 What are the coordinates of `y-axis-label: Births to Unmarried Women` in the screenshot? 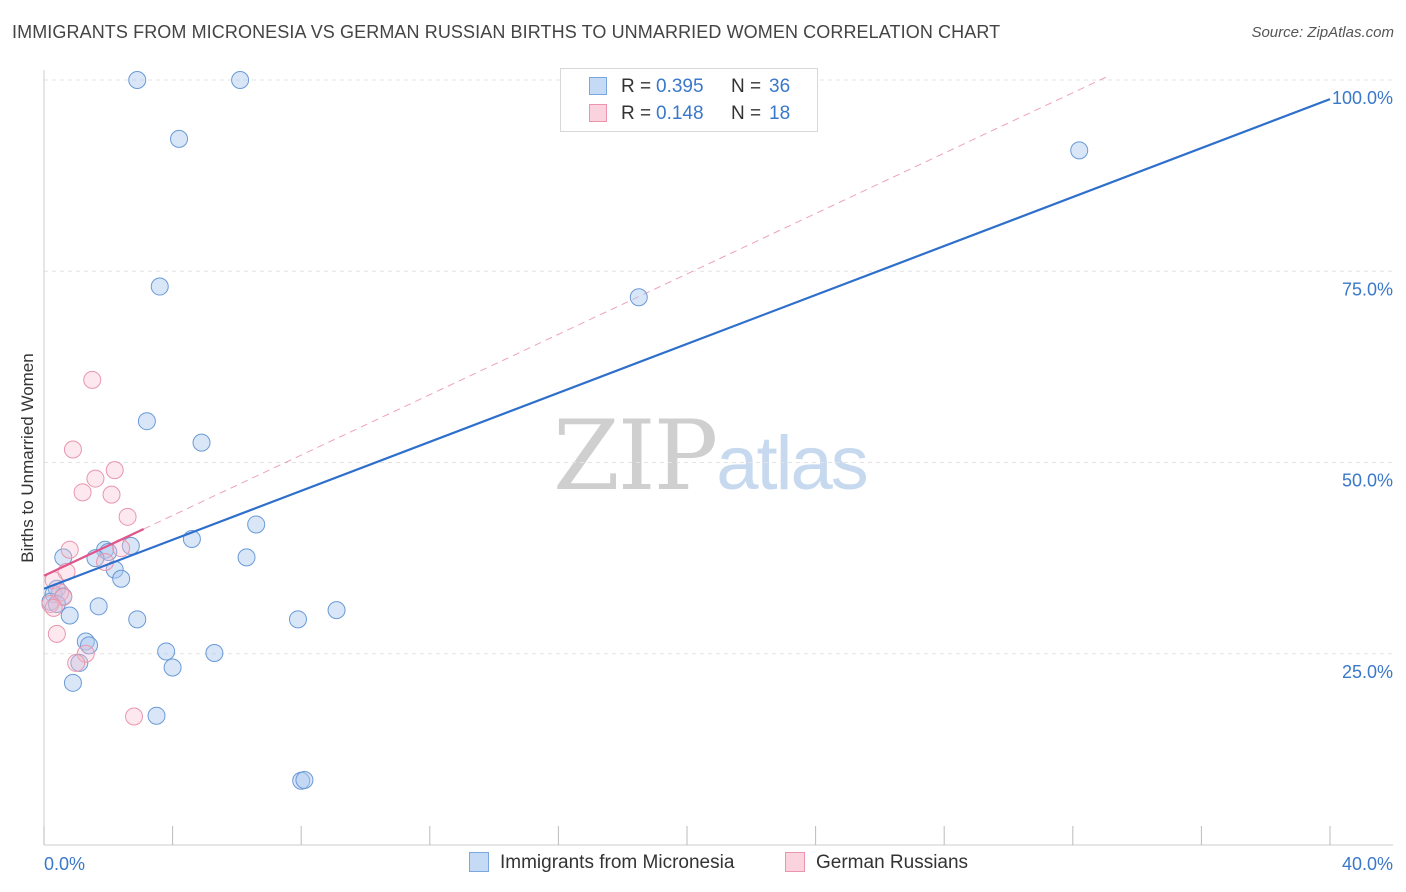 It's located at (27, 457).